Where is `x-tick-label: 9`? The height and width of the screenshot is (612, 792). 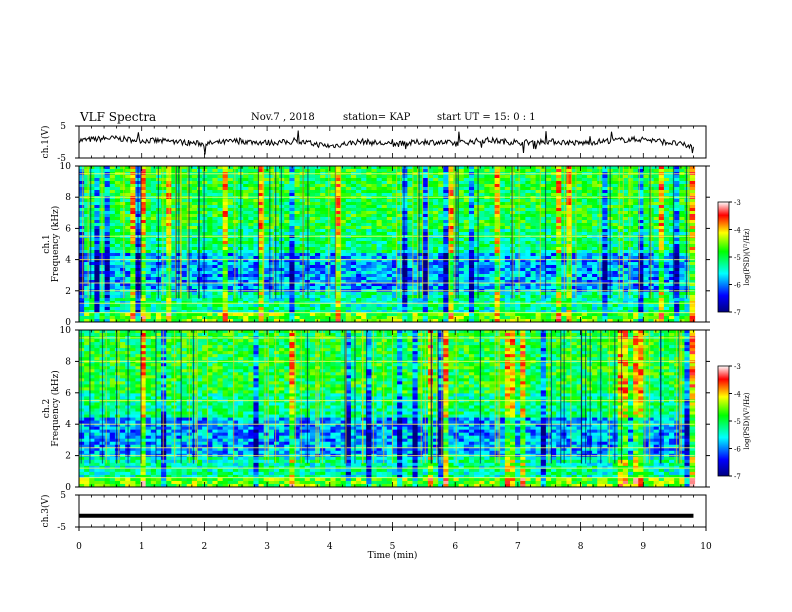 x-tick-label: 9 is located at coordinates (643, 547).